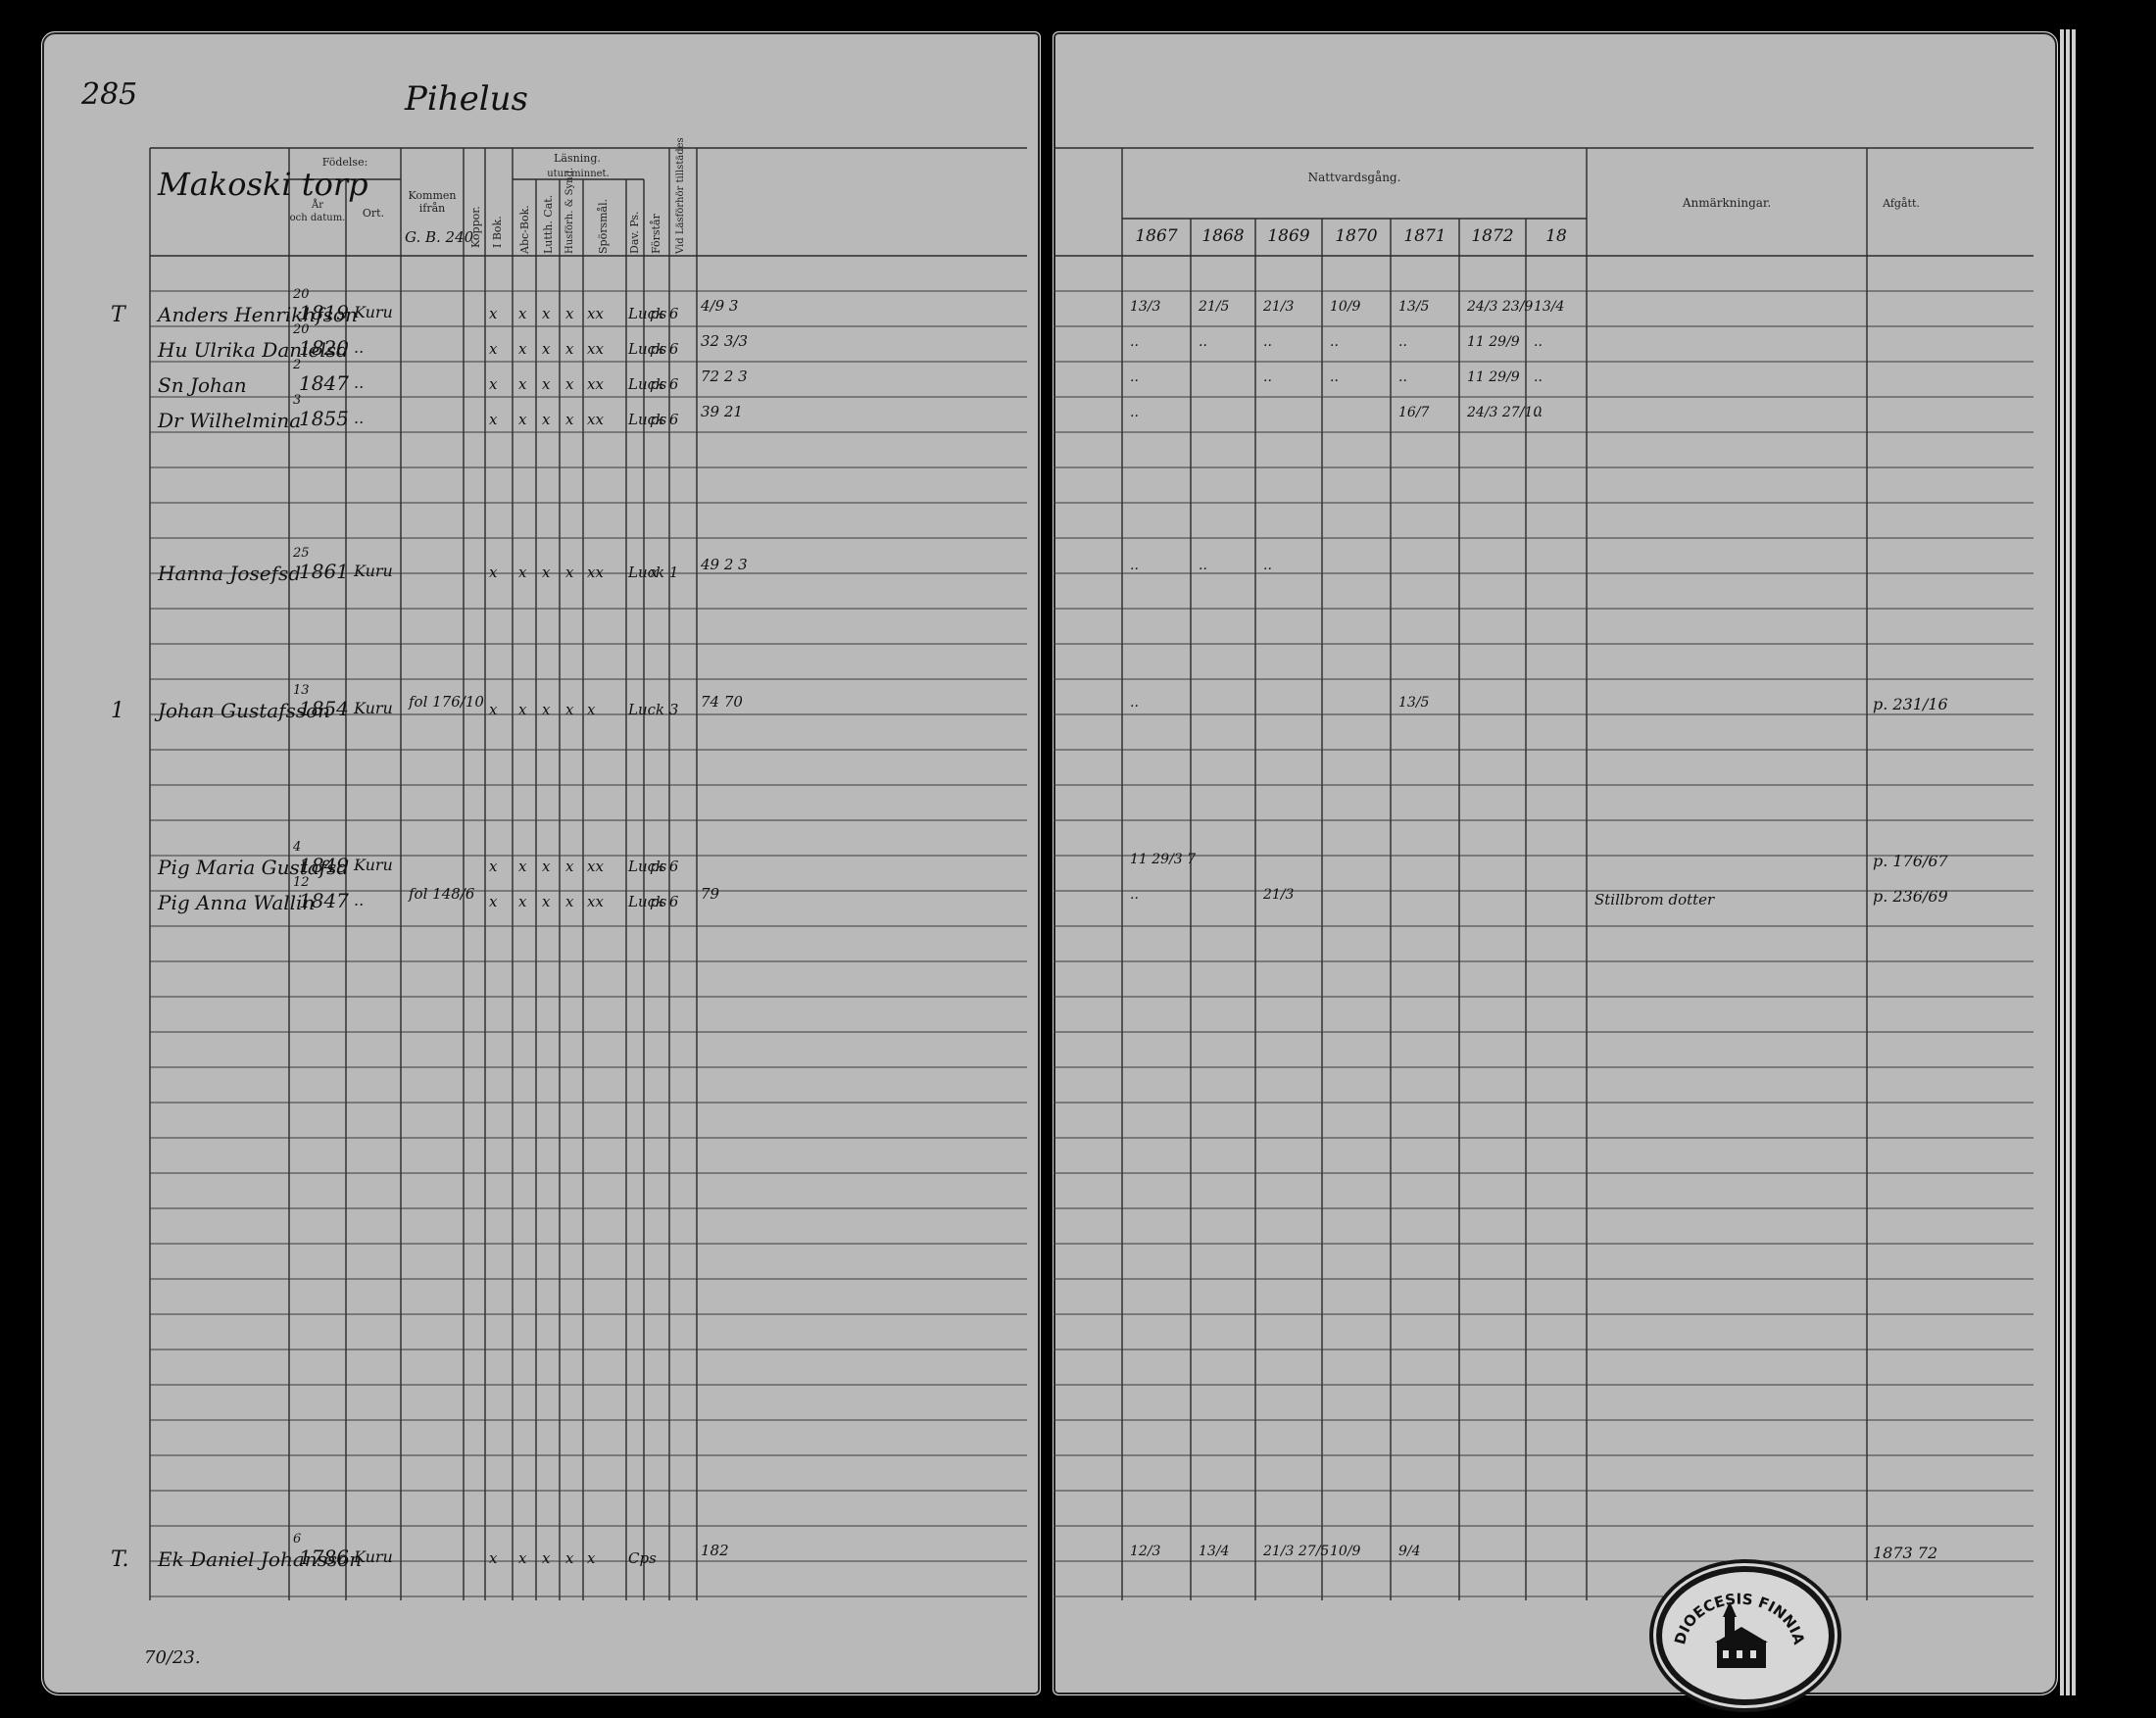 The image size is (2156, 1718). What do you see at coordinates (1145, 307) in the screenshot?
I see `communion-date: 13/3` at bounding box center [1145, 307].